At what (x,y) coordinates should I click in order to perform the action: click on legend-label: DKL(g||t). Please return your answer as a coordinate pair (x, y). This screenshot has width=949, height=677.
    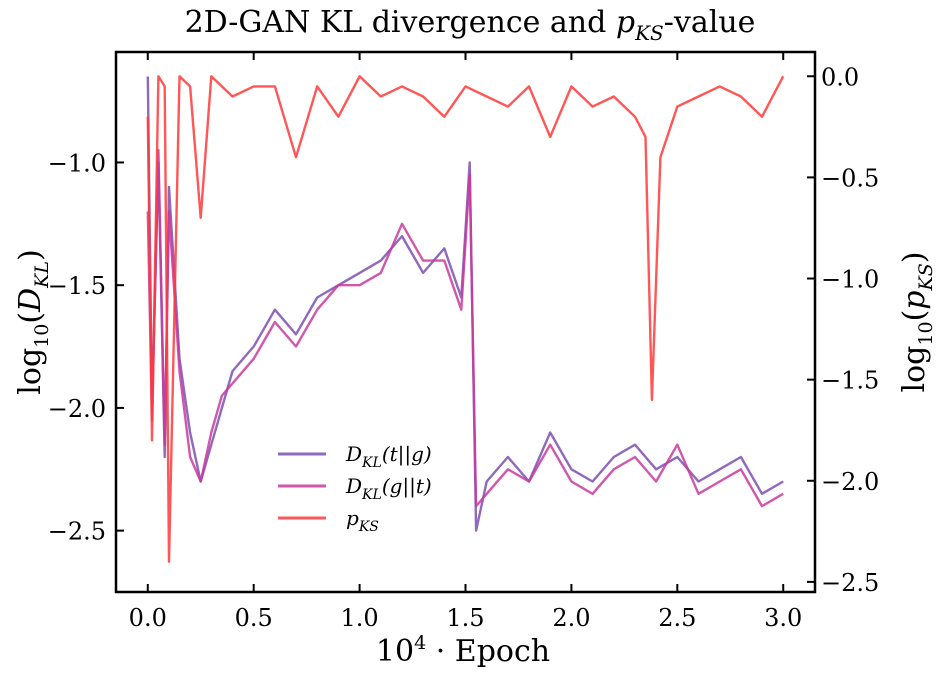
    Looking at the image, I should click on (388, 488).